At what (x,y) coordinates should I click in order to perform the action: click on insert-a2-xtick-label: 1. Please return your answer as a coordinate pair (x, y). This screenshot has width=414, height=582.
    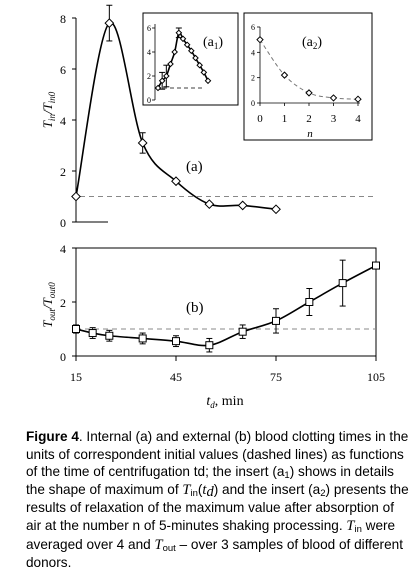
    Looking at the image, I should click on (285, 119).